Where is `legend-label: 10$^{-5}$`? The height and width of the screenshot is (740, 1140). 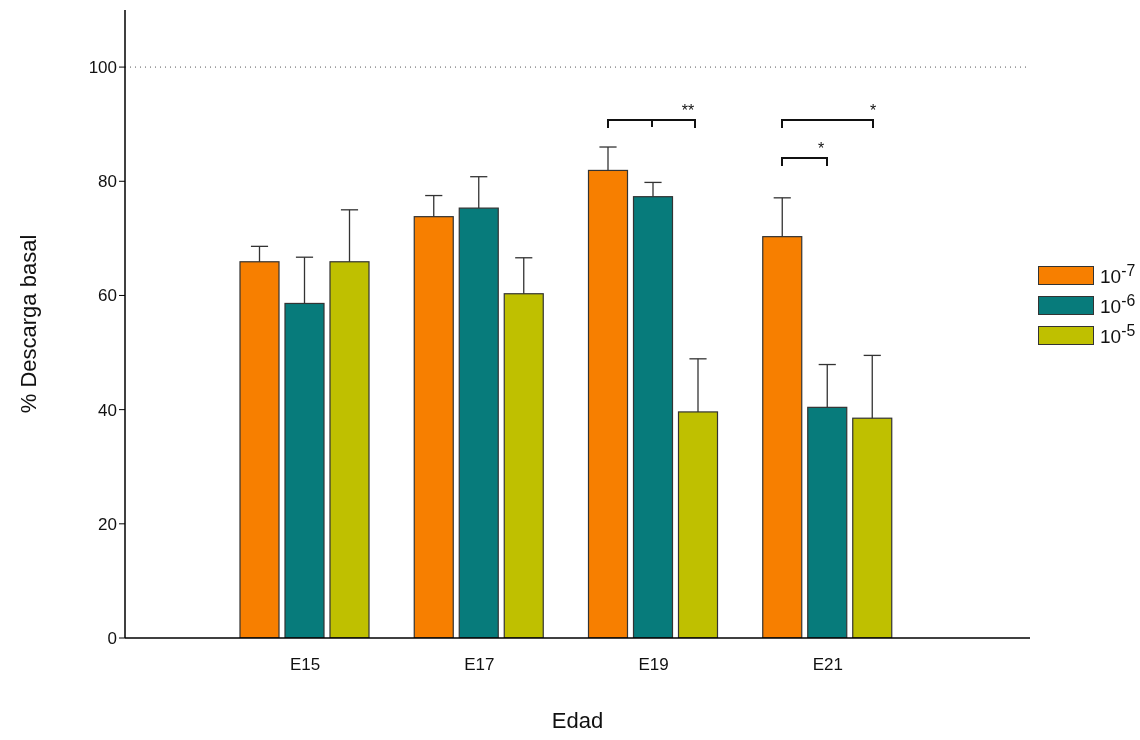 legend-label: 10$^{-5}$ is located at coordinates (1118, 335).